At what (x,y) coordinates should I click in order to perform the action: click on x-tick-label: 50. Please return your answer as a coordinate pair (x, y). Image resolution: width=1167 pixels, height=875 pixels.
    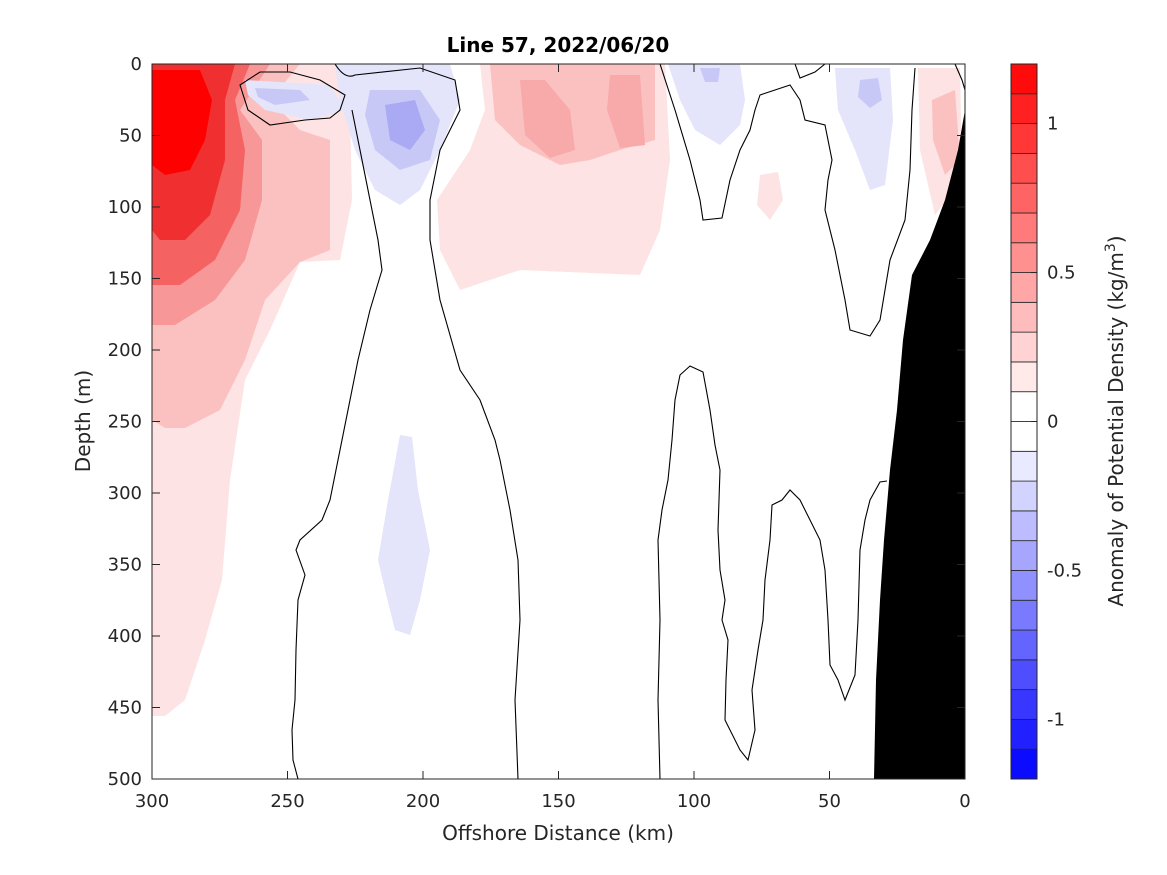
    Looking at the image, I should click on (829, 801).